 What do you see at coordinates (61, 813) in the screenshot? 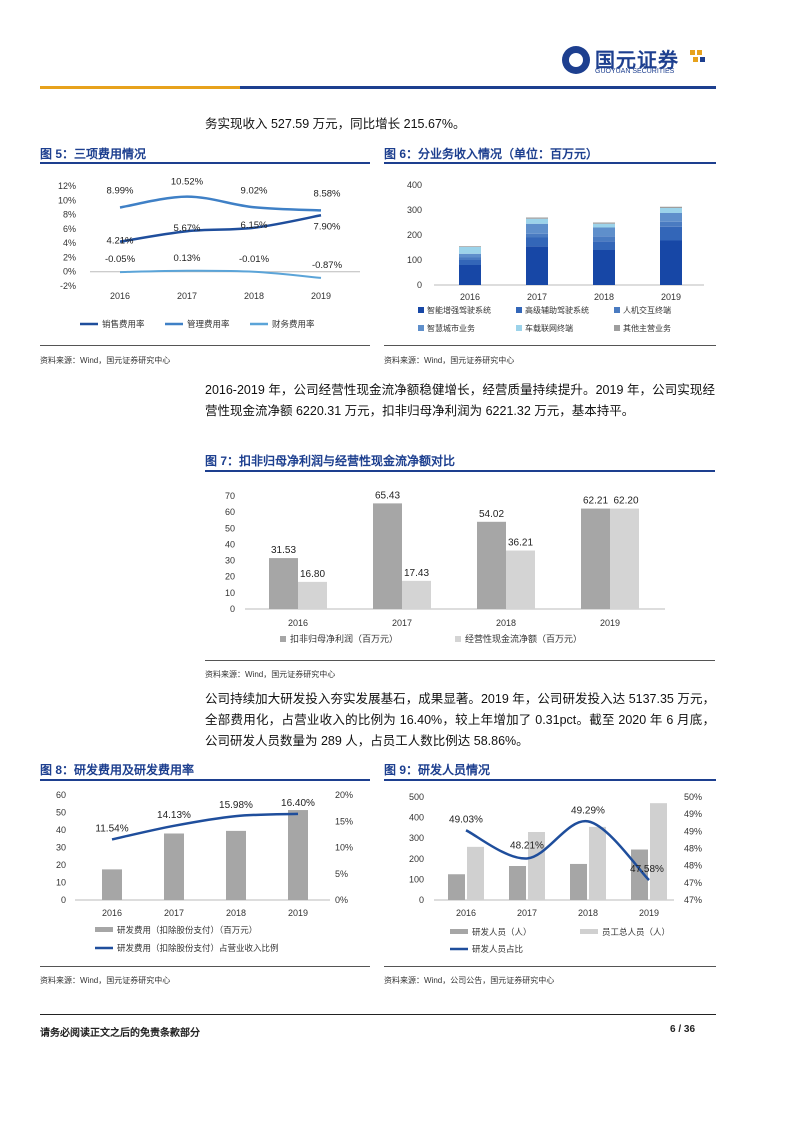
I see `fig8-y-tick: 50` at bounding box center [61, 813].